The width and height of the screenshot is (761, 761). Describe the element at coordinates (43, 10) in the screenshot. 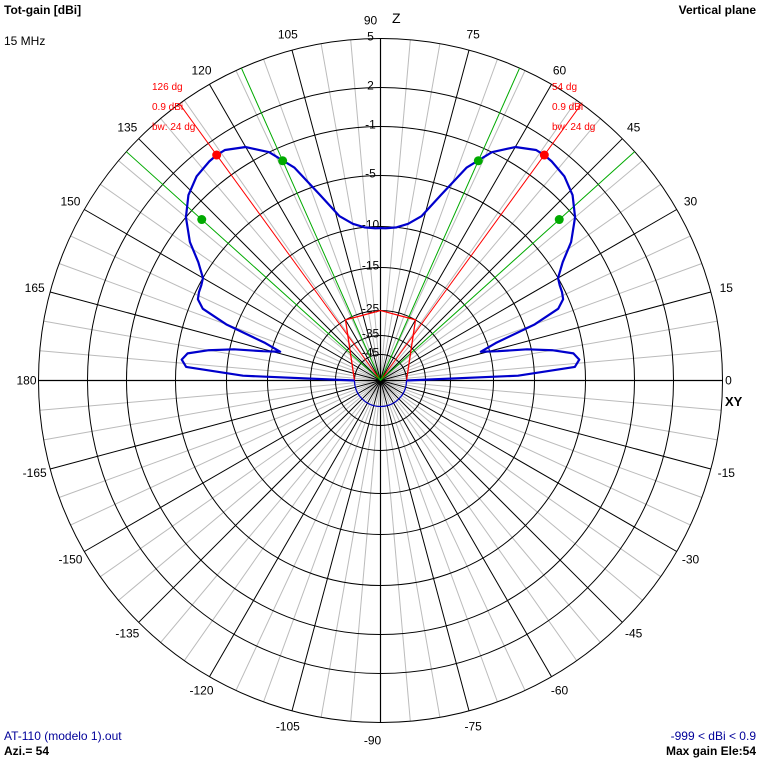

I see `chart-title: Tot-gain [dBi]` at that location.